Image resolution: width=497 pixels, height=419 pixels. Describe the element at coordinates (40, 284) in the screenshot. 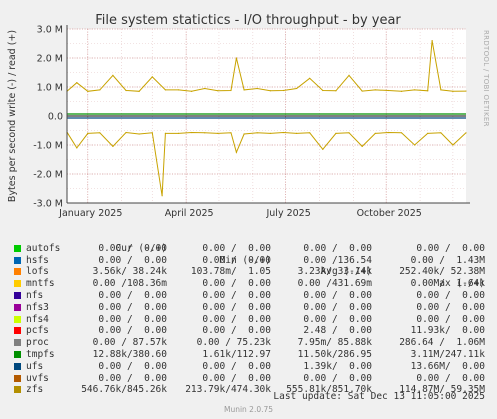

I see `legend-name: mntfs` at that location.